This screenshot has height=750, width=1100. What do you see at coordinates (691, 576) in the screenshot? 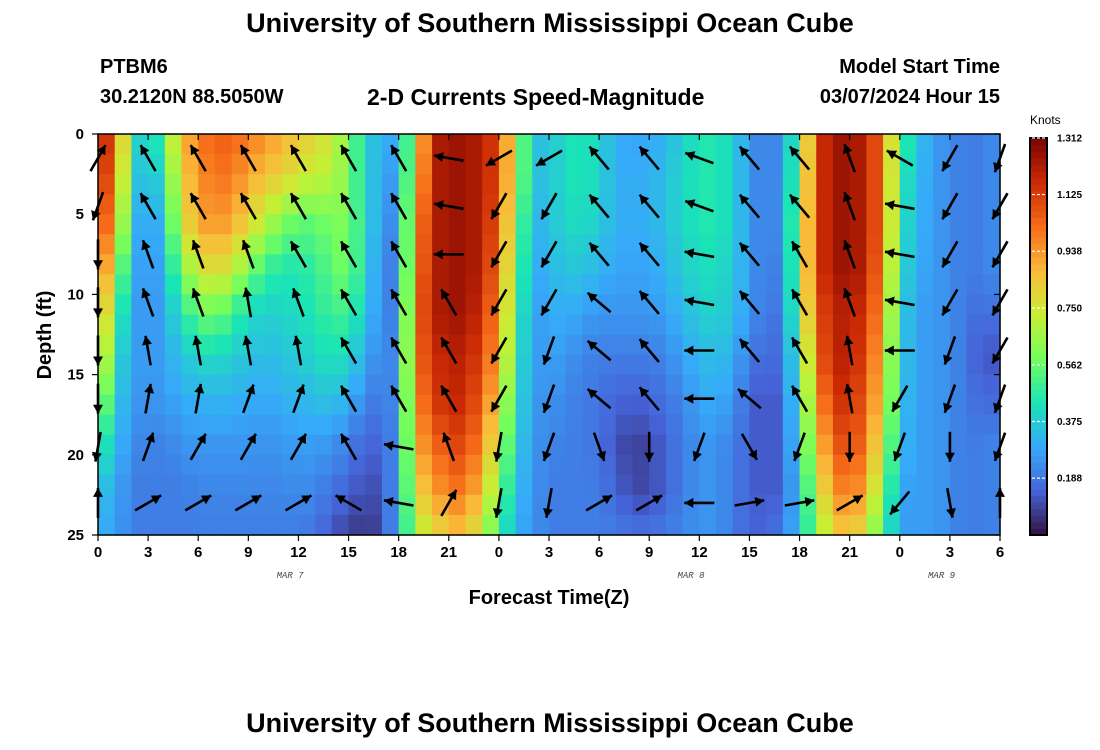
I see `date-label: MAR 8` at bounding box center [691, 576].